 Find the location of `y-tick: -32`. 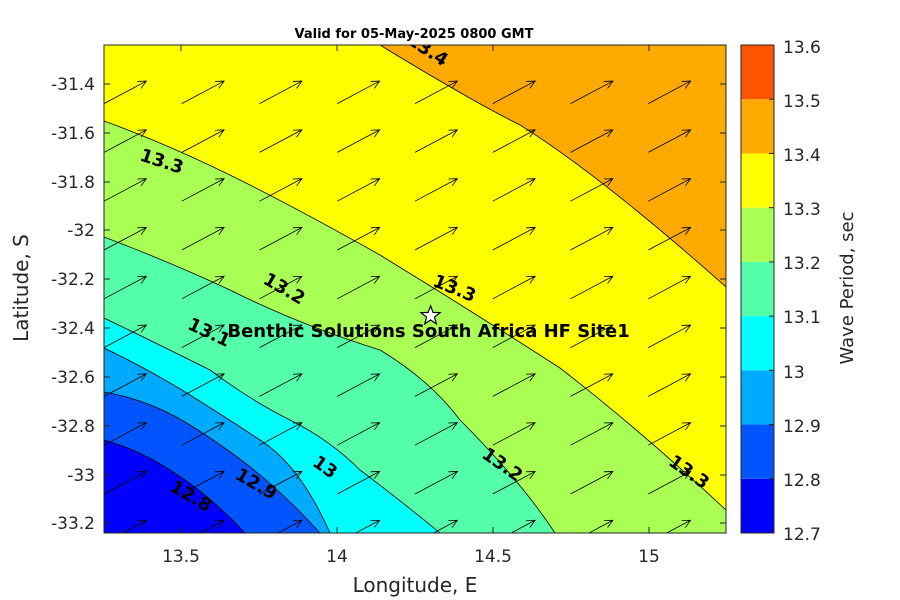

y-tick: -32 is located at coordinates (81, 231).